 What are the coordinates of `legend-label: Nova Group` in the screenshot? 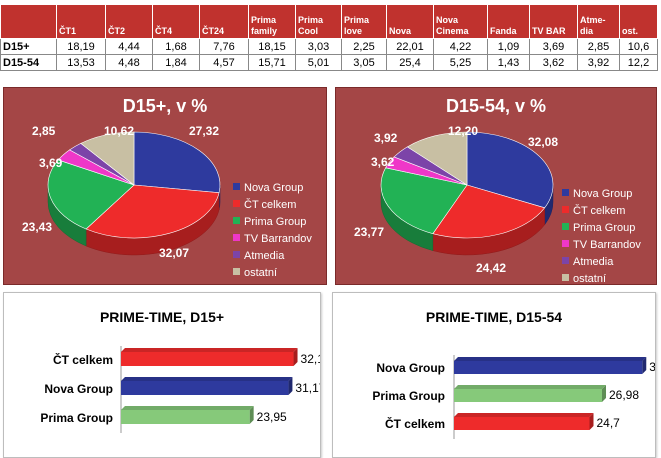 It's located at (274, 188).